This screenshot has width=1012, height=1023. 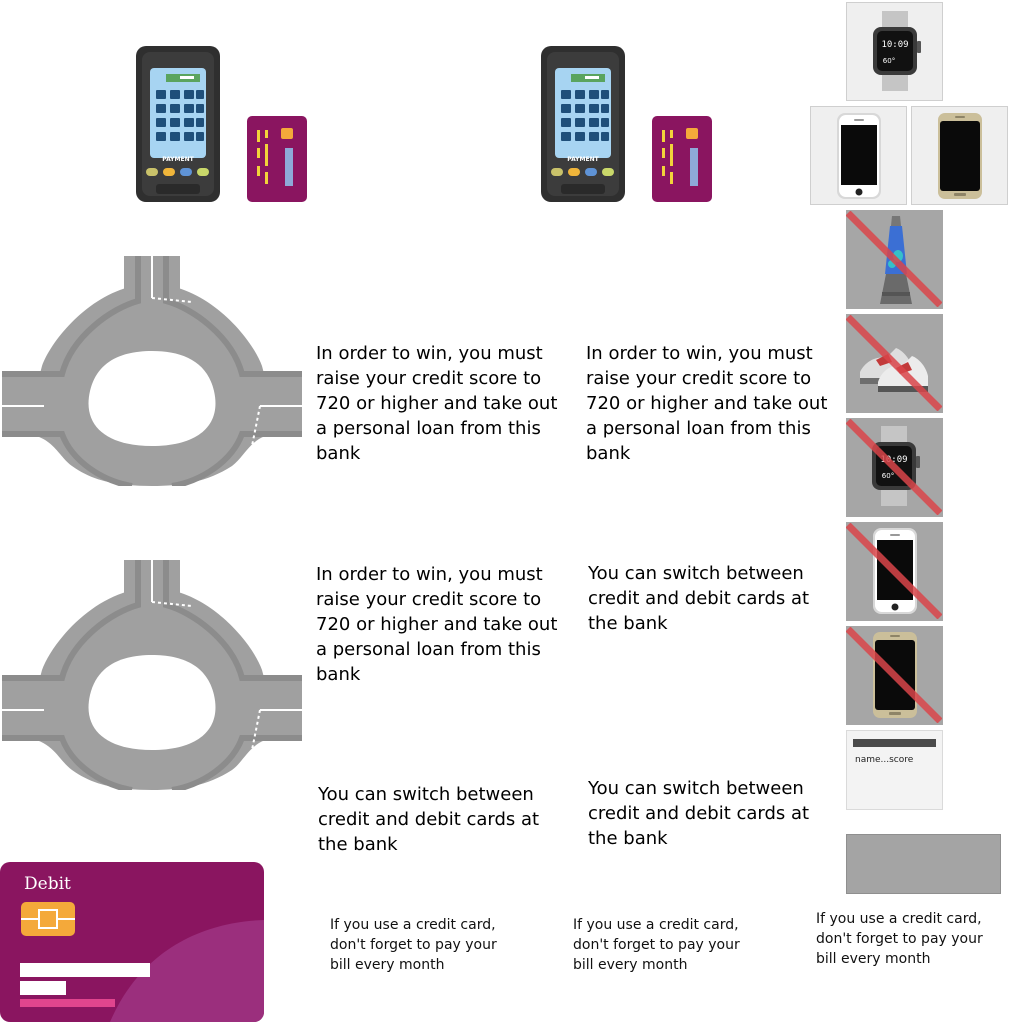 What do you see at coordinates (47, 884) in the screenshot?
I see `debit-card-label: Debit` at bounding box center [47, 884].